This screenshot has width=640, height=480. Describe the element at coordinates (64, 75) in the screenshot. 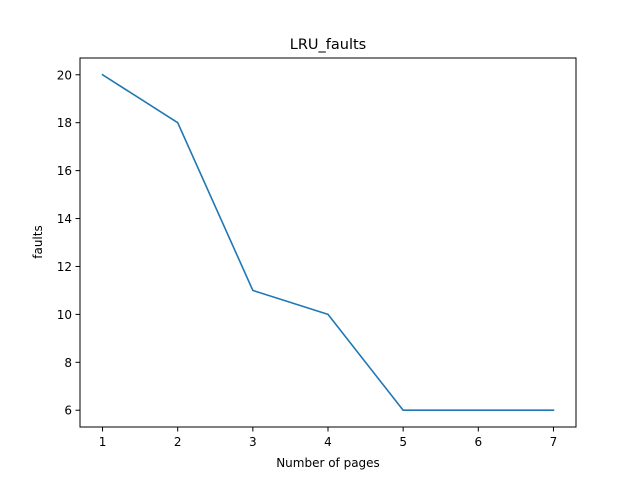

I see `y-tick-label: 20` at that location.